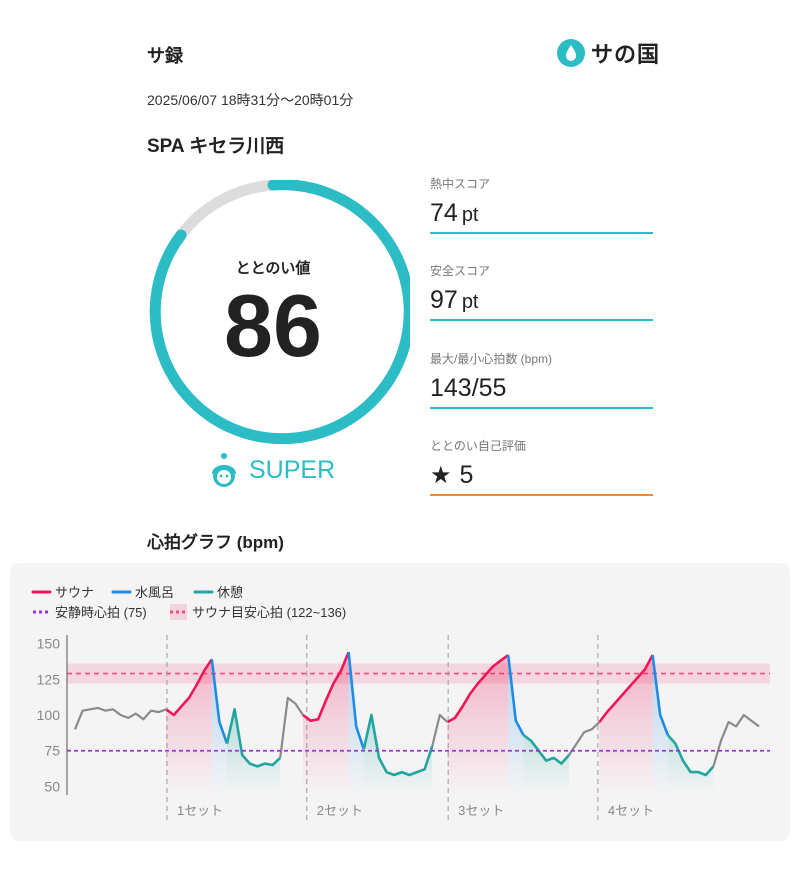 Image resolution: width=800 pixels, height=882 pixels. I want to click on score-gauge, so click(279, 312).